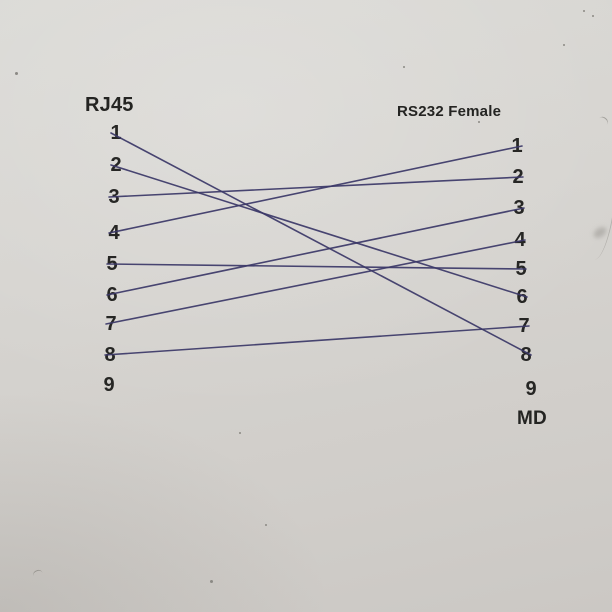 Image resolution: width=612 pixels, height=612 pixels. What do you see at coordinates (524, 326) in the screenshot?
I see `right-pin-label-7: 7` at bounding box center [524, 326].